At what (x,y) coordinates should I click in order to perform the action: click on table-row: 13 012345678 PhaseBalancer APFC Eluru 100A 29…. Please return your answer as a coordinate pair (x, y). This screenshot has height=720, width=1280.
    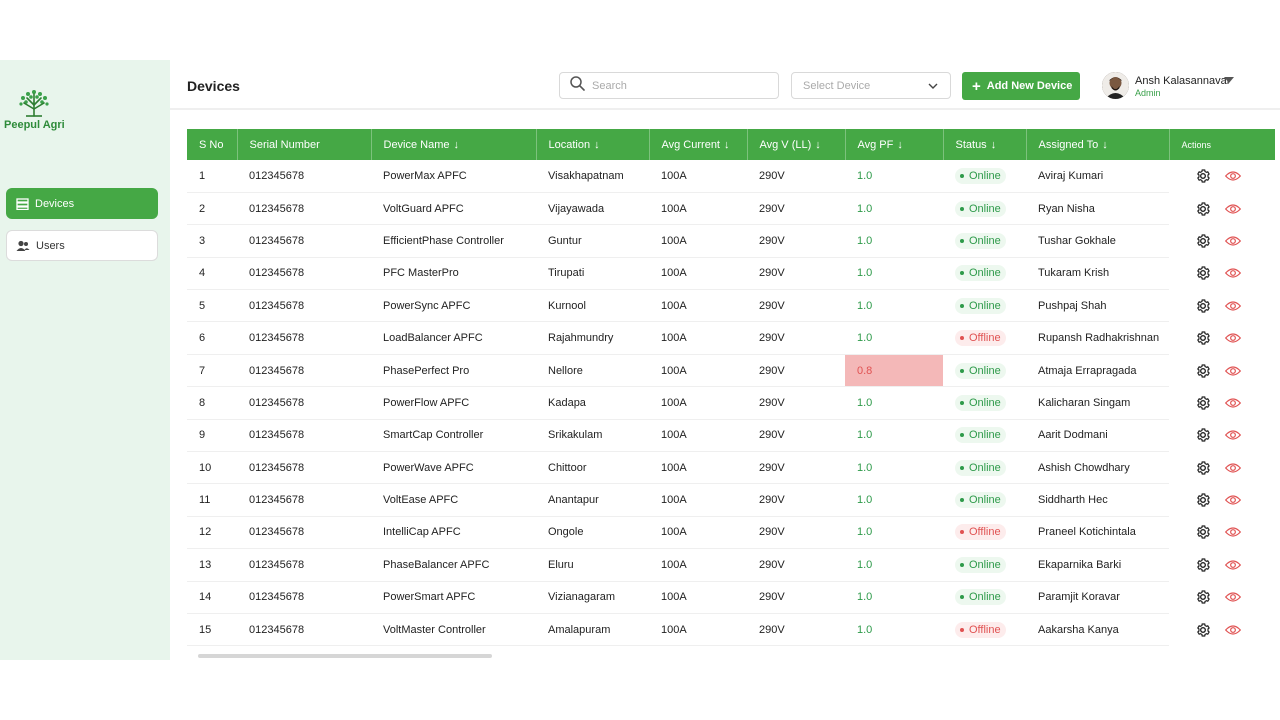
    Looking at the image, I should click on (731, 565).